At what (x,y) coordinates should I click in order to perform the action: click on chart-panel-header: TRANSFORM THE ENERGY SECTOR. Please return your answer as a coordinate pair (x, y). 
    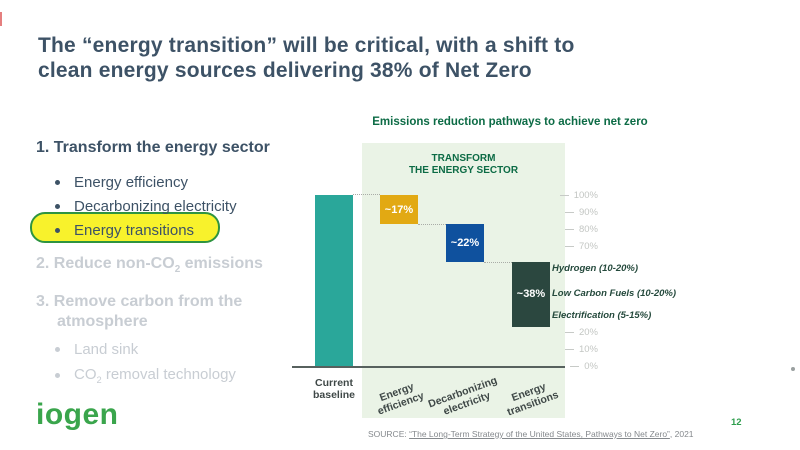
    Looking at the image, I should click on (463, 165).